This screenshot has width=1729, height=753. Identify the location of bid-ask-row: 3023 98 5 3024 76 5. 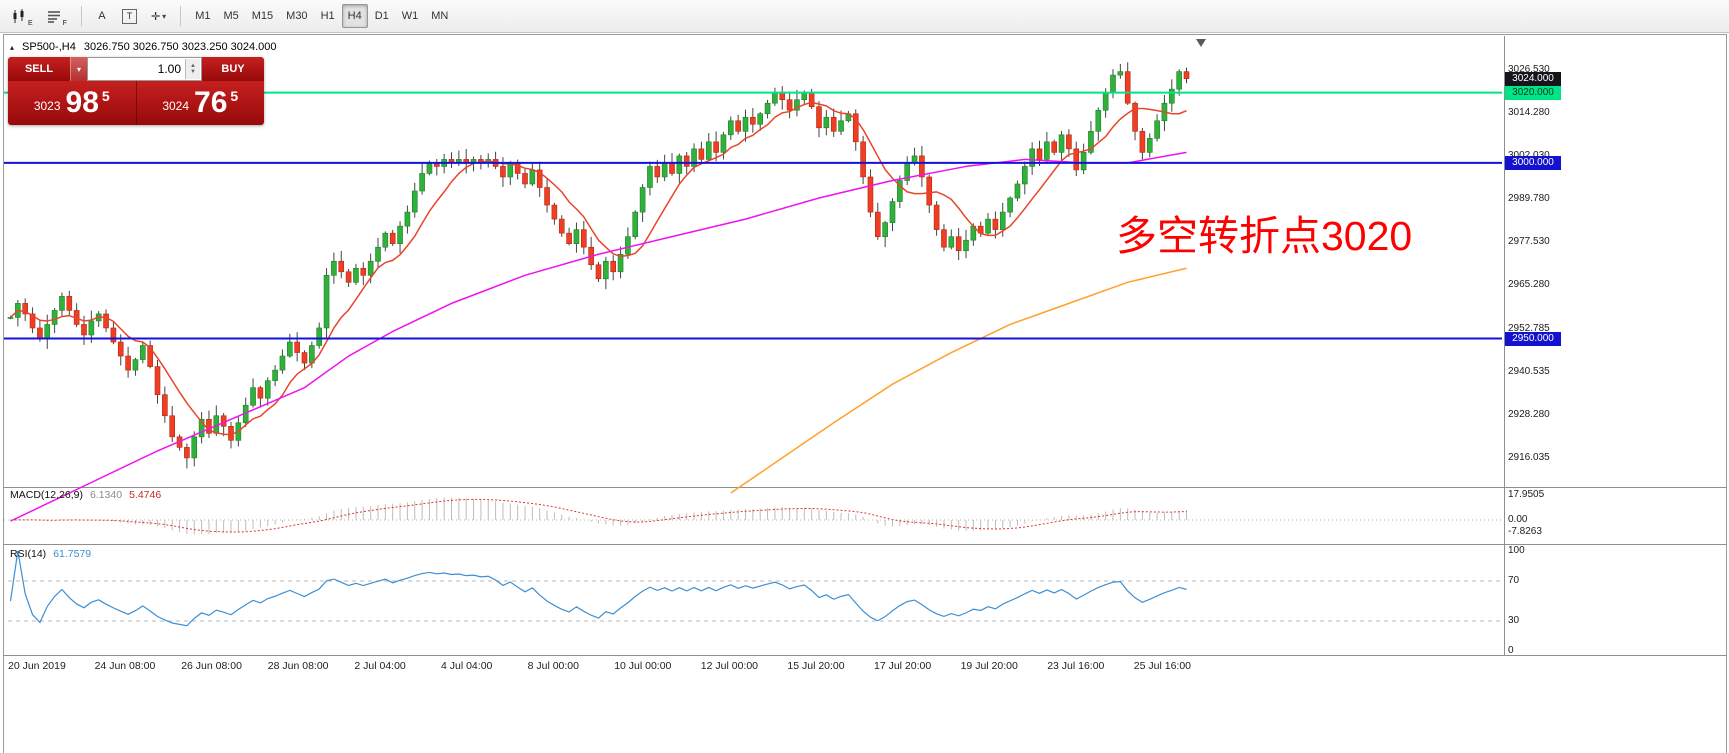
(136, 103).